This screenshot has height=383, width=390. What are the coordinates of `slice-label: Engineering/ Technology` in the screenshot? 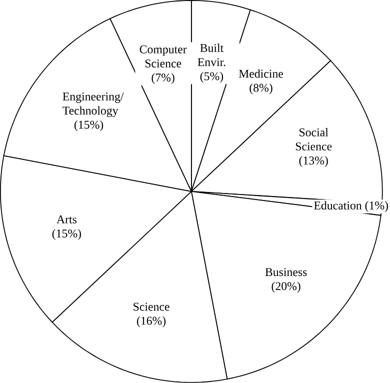 It's located at (93, 105).